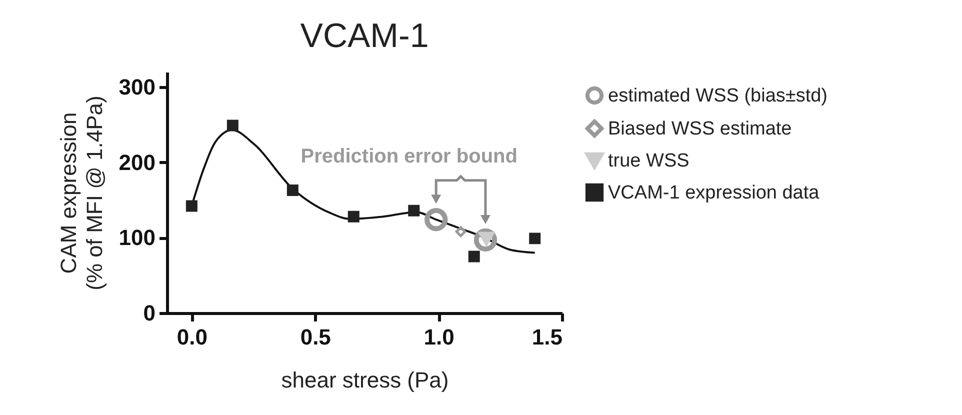  I want to click on x-tick-label: 0.0, so click(192, 337).